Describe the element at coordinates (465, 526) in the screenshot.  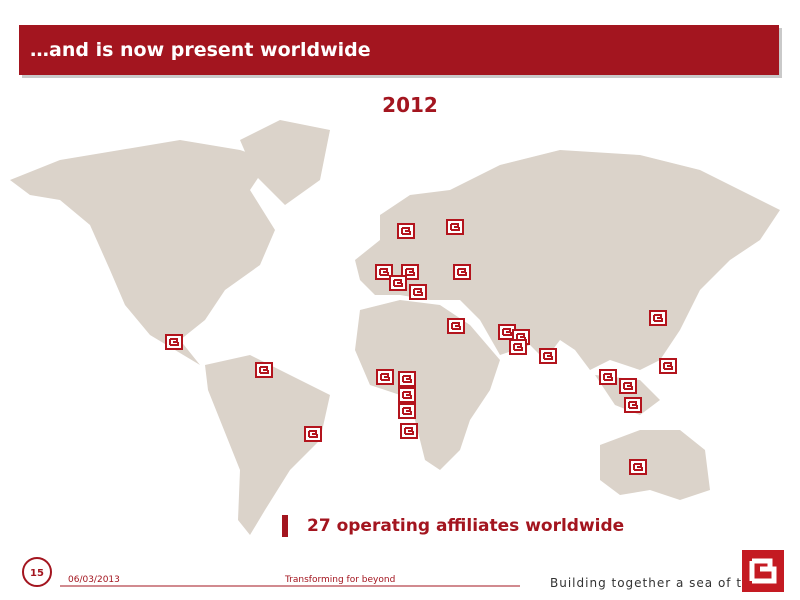
I see `caption: 27 operating affiliates worldwide` at that location.